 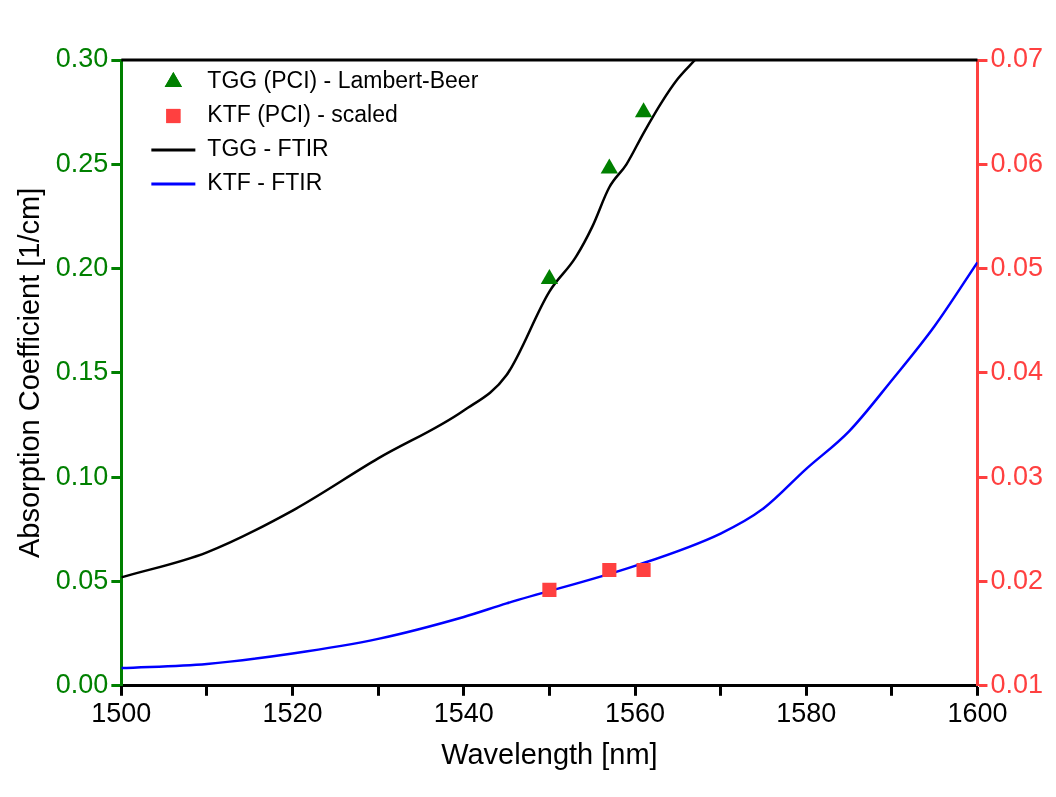 I want to click on legend-label: TGG - FTIR, so click(x=268, y=148).